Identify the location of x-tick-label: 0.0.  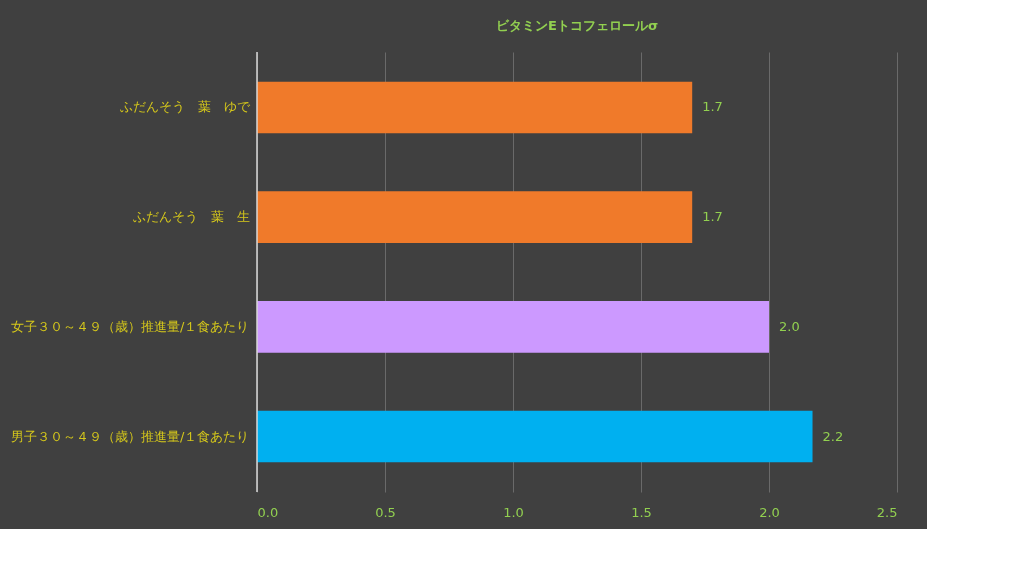
(268, 512).